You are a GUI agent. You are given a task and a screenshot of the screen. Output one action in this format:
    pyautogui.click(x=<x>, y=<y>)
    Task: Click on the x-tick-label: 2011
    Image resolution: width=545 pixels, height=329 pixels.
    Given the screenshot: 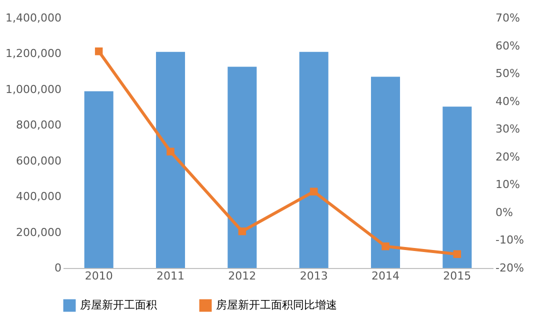 What is the action you would take?
    pyautogui.click(x=170, y=276)
    